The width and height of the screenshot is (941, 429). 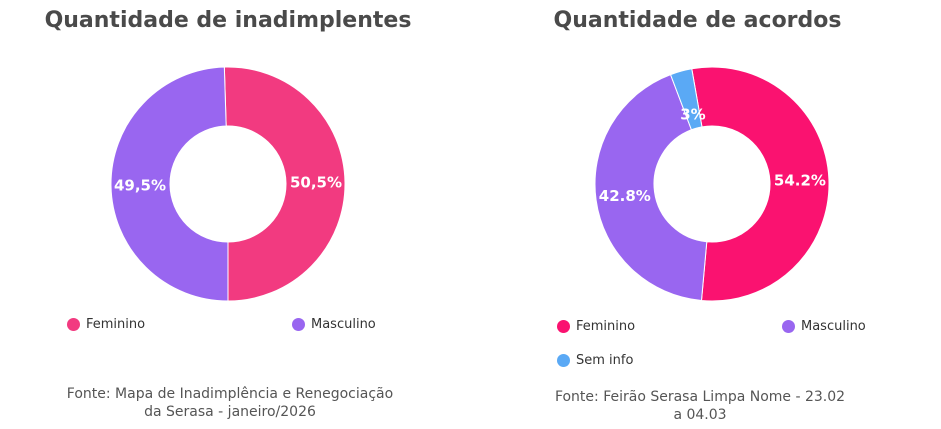 I want to click on legend-dot-sem-info, so click(x=563, y=360).